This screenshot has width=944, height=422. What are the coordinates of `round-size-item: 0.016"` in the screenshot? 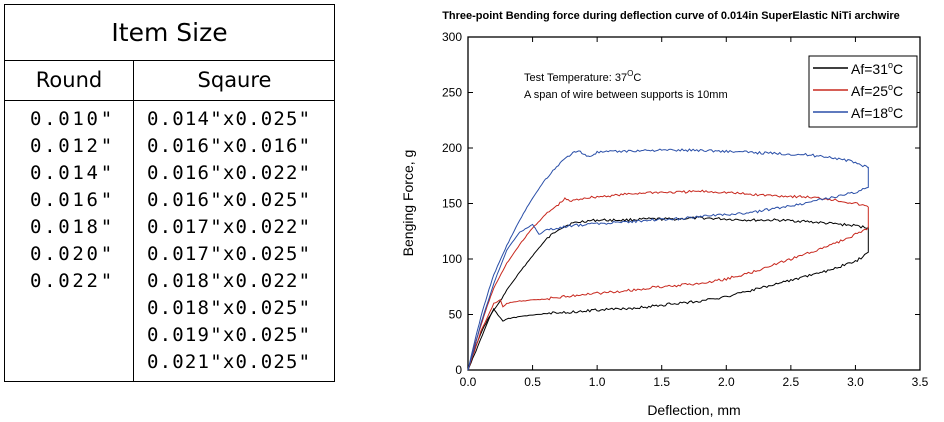 It's located at (72, 200).